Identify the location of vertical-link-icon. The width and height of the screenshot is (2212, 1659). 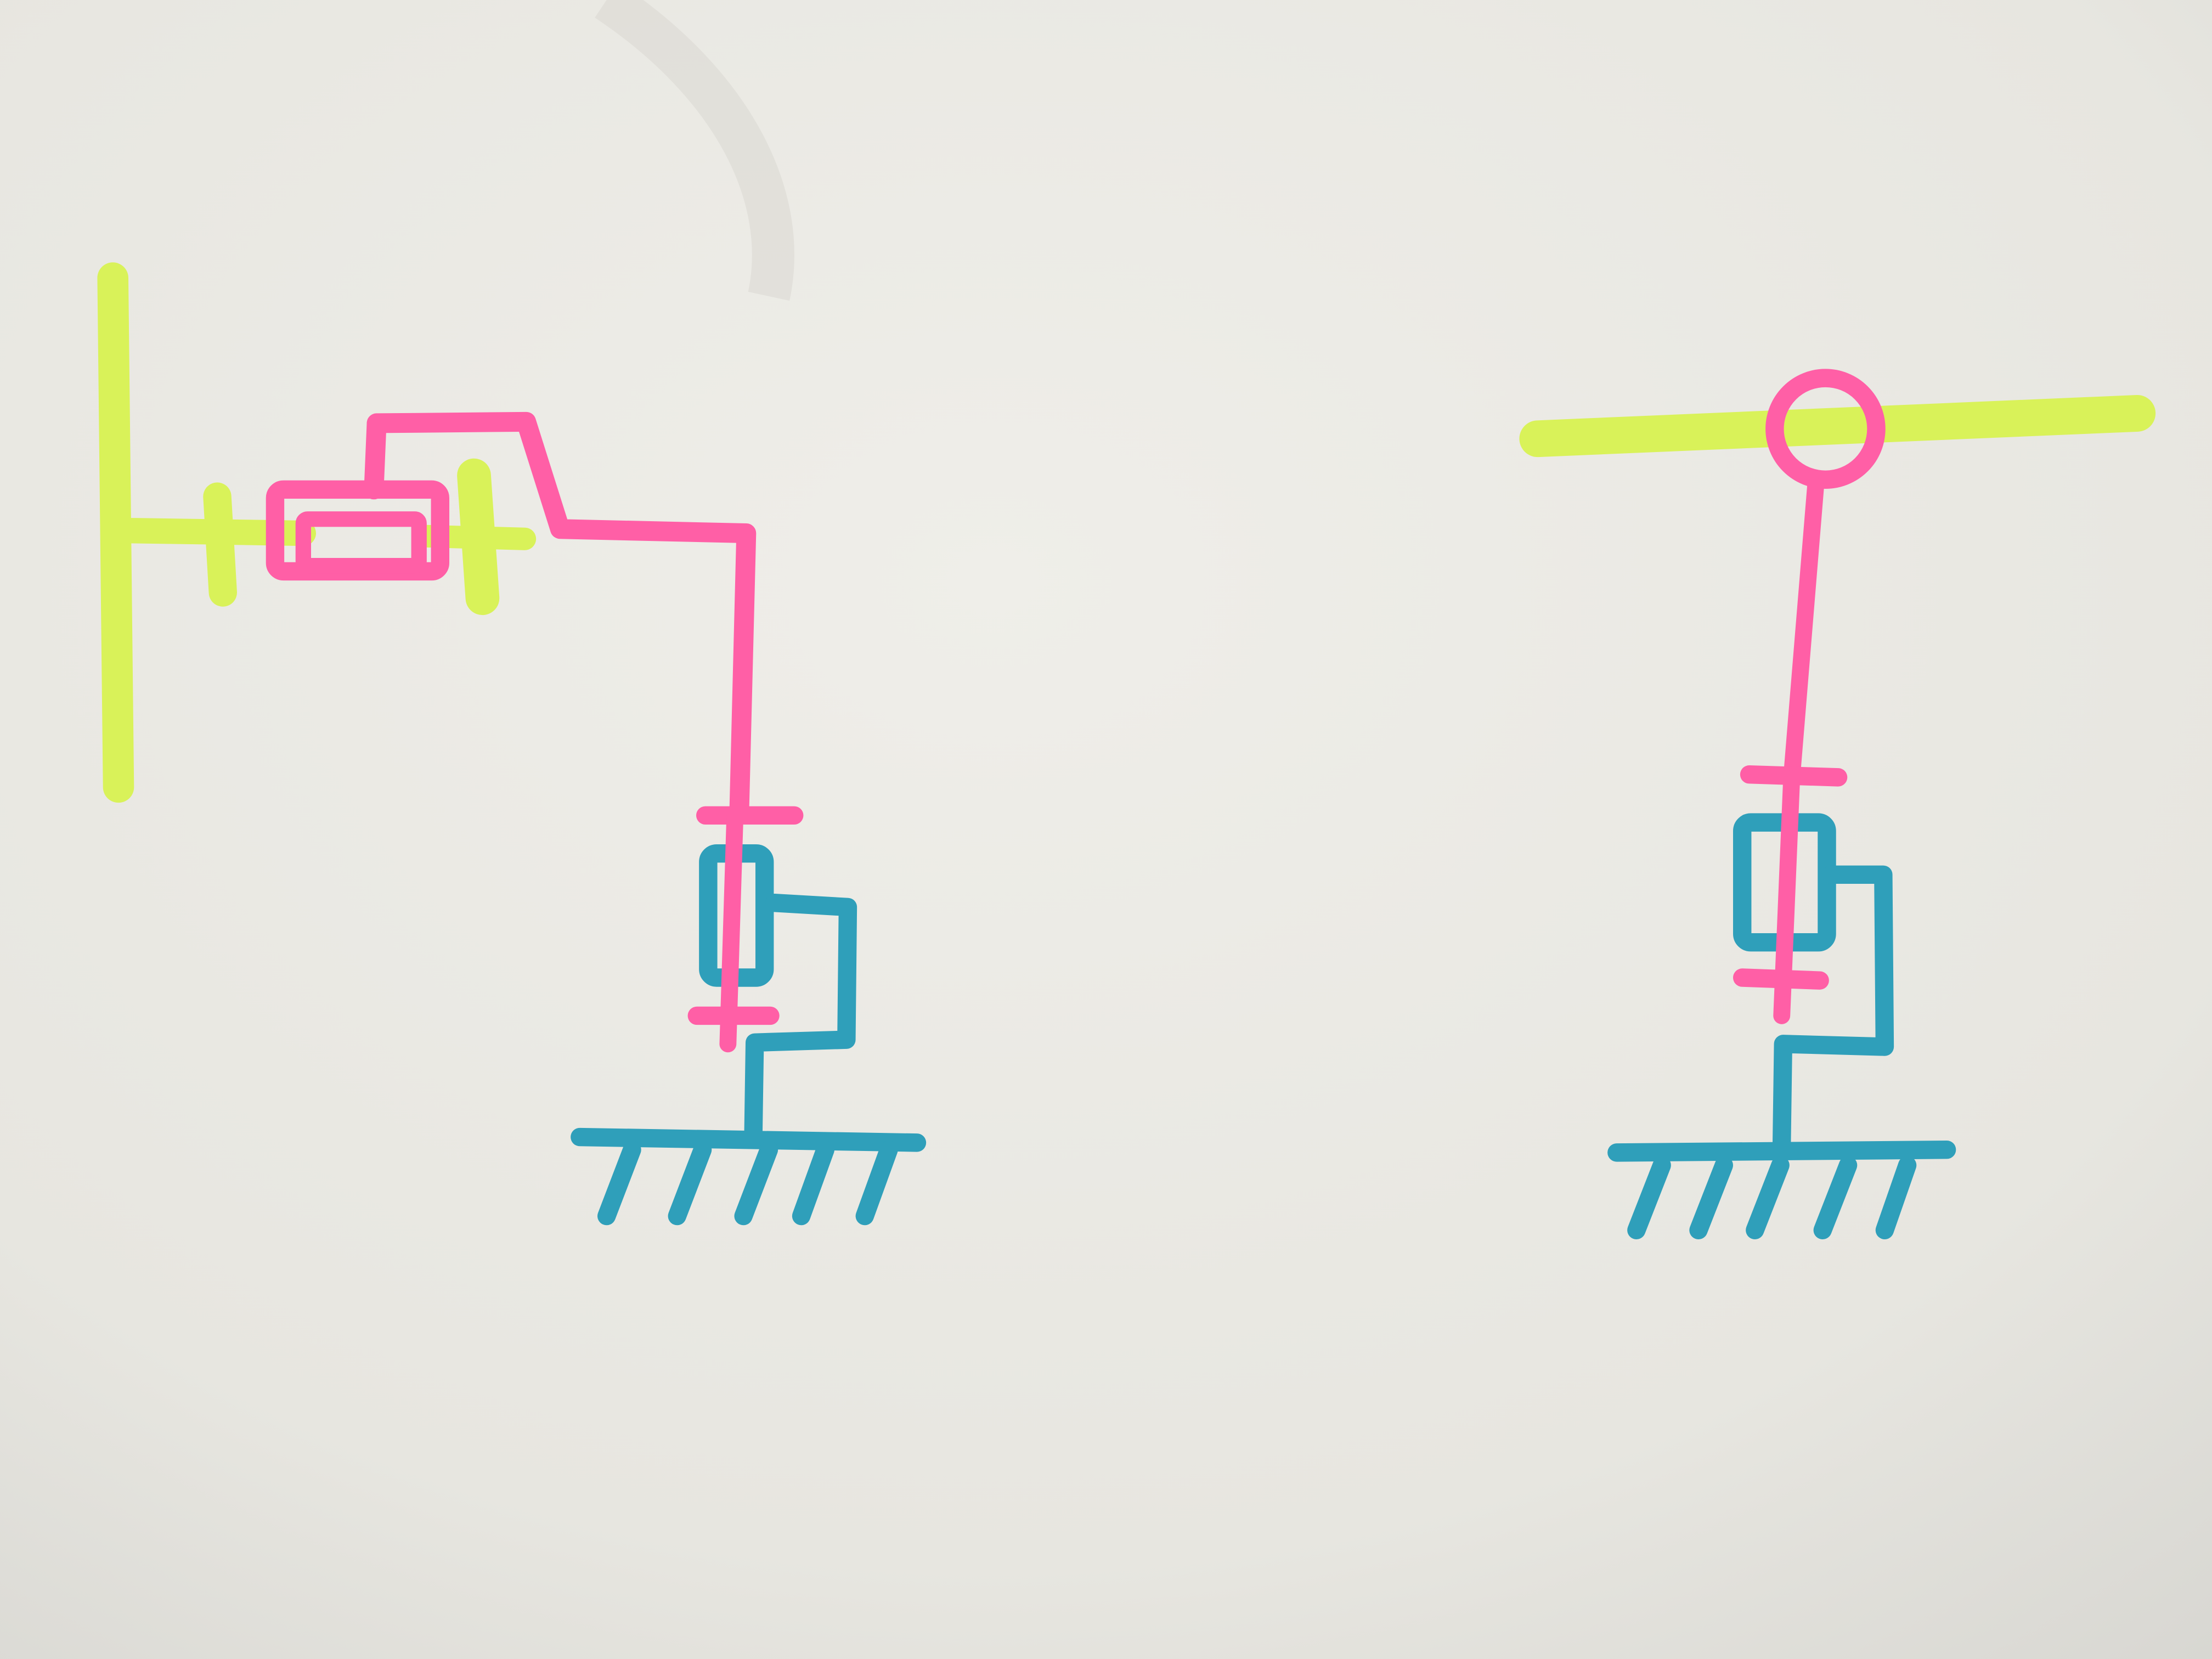
(1803, 632).